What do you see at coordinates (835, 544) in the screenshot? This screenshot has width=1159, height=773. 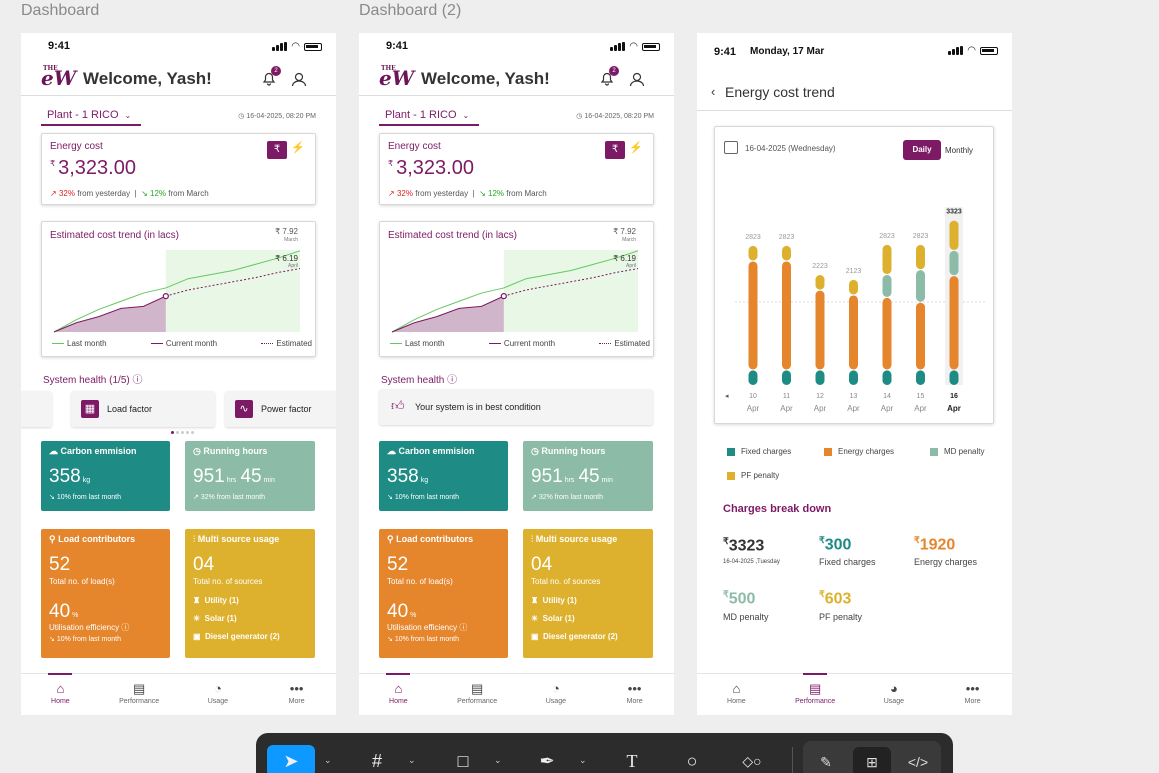 I see `fixed-charge-value: ₹300` at bounding box center [835, 544].